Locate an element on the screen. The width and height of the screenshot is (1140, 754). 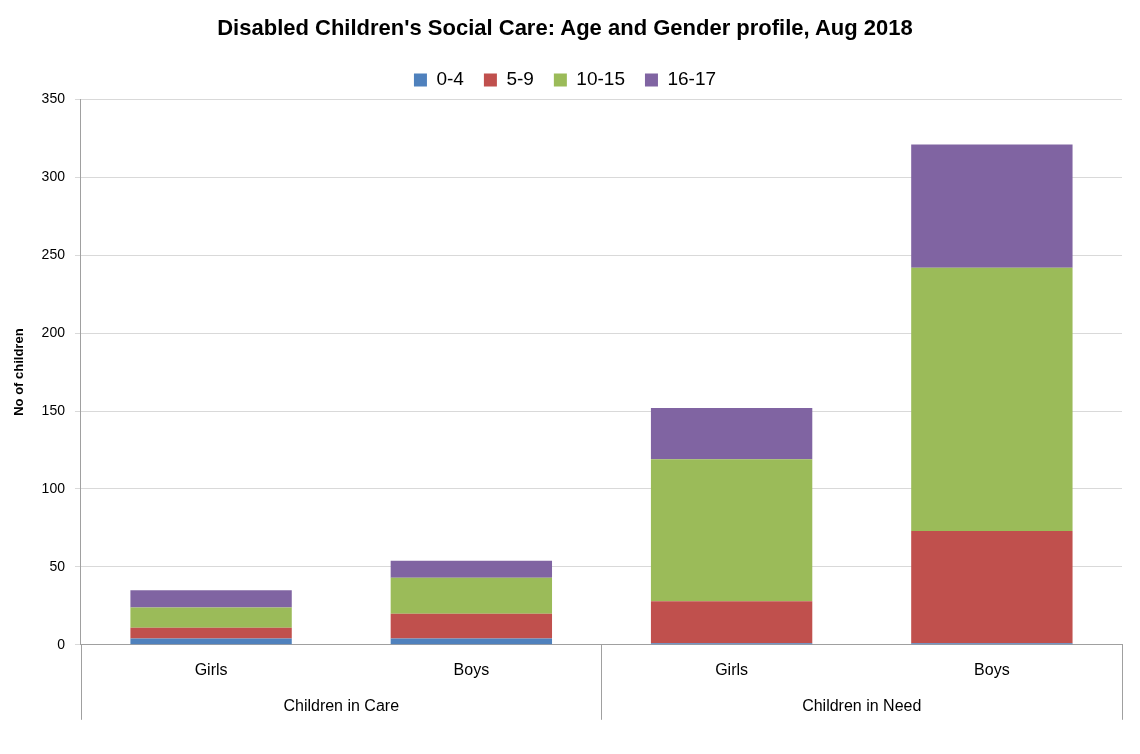
y-tick-label: 250 is located at coordinates (53, 254).